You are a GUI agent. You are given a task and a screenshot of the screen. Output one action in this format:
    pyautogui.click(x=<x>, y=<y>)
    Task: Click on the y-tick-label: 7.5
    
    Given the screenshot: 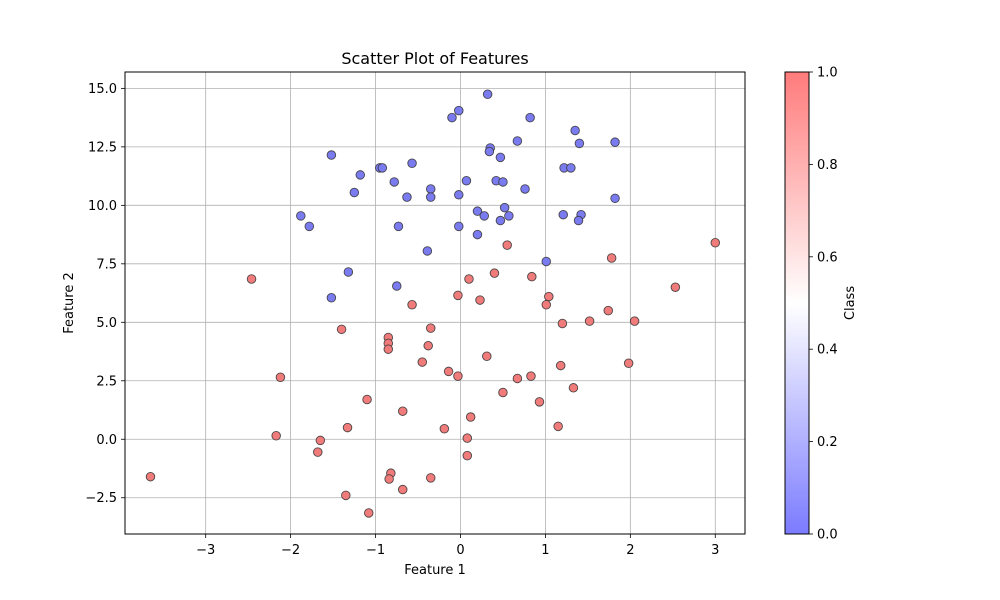 What is the action you would take?
    pyautogui.click(x=106, y=264)
    